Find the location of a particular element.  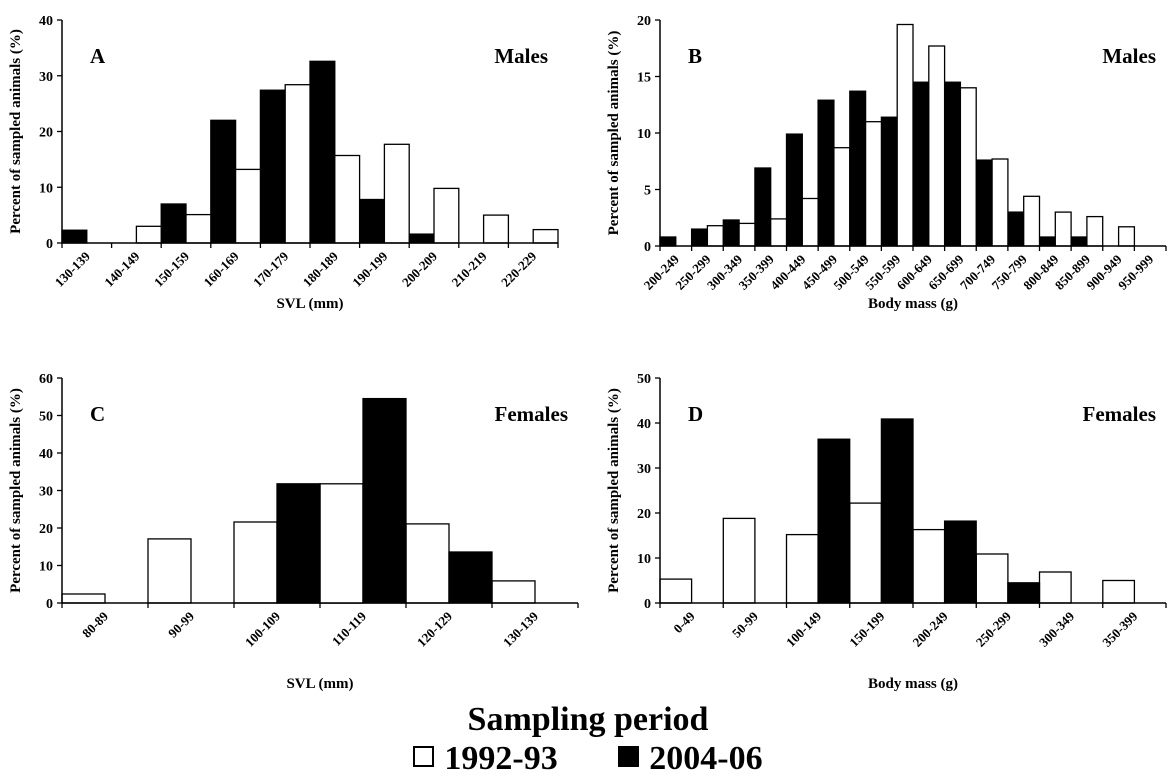

x-tick-label: 150-199 is located at coordinates (867, 629).